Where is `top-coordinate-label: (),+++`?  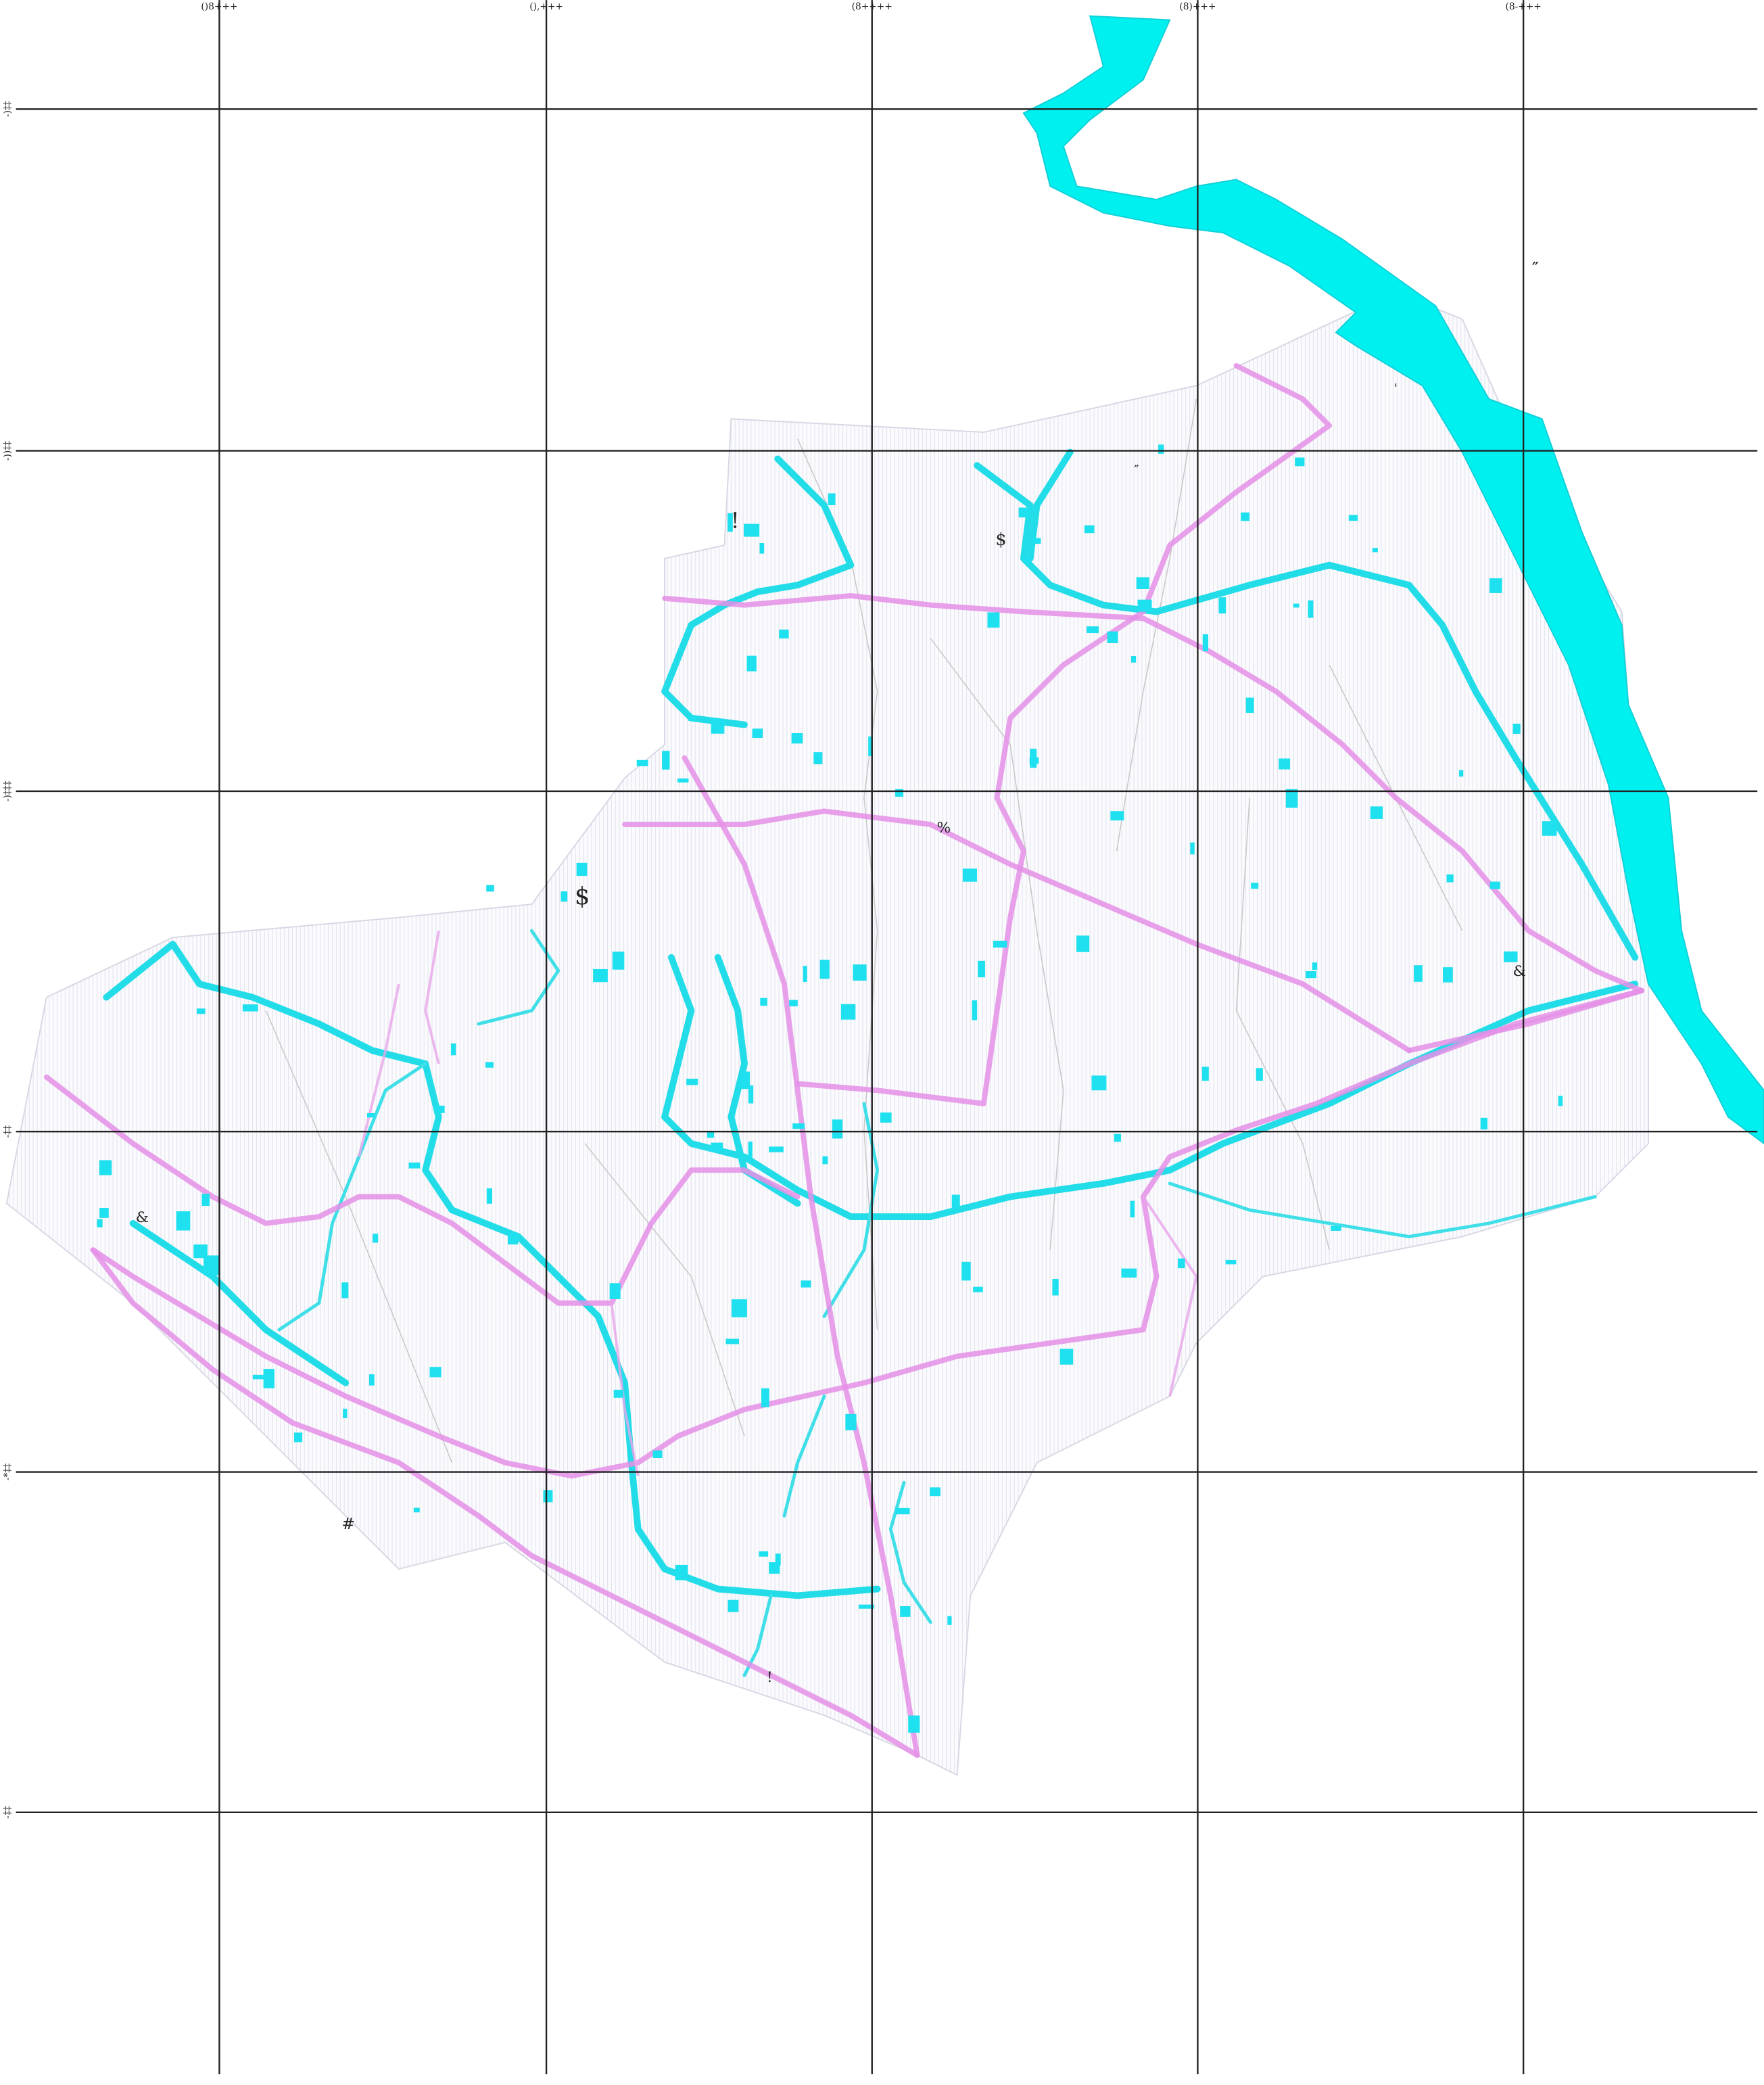 top-coordinate-label: (),+++ is located at coordinates (546, 7).